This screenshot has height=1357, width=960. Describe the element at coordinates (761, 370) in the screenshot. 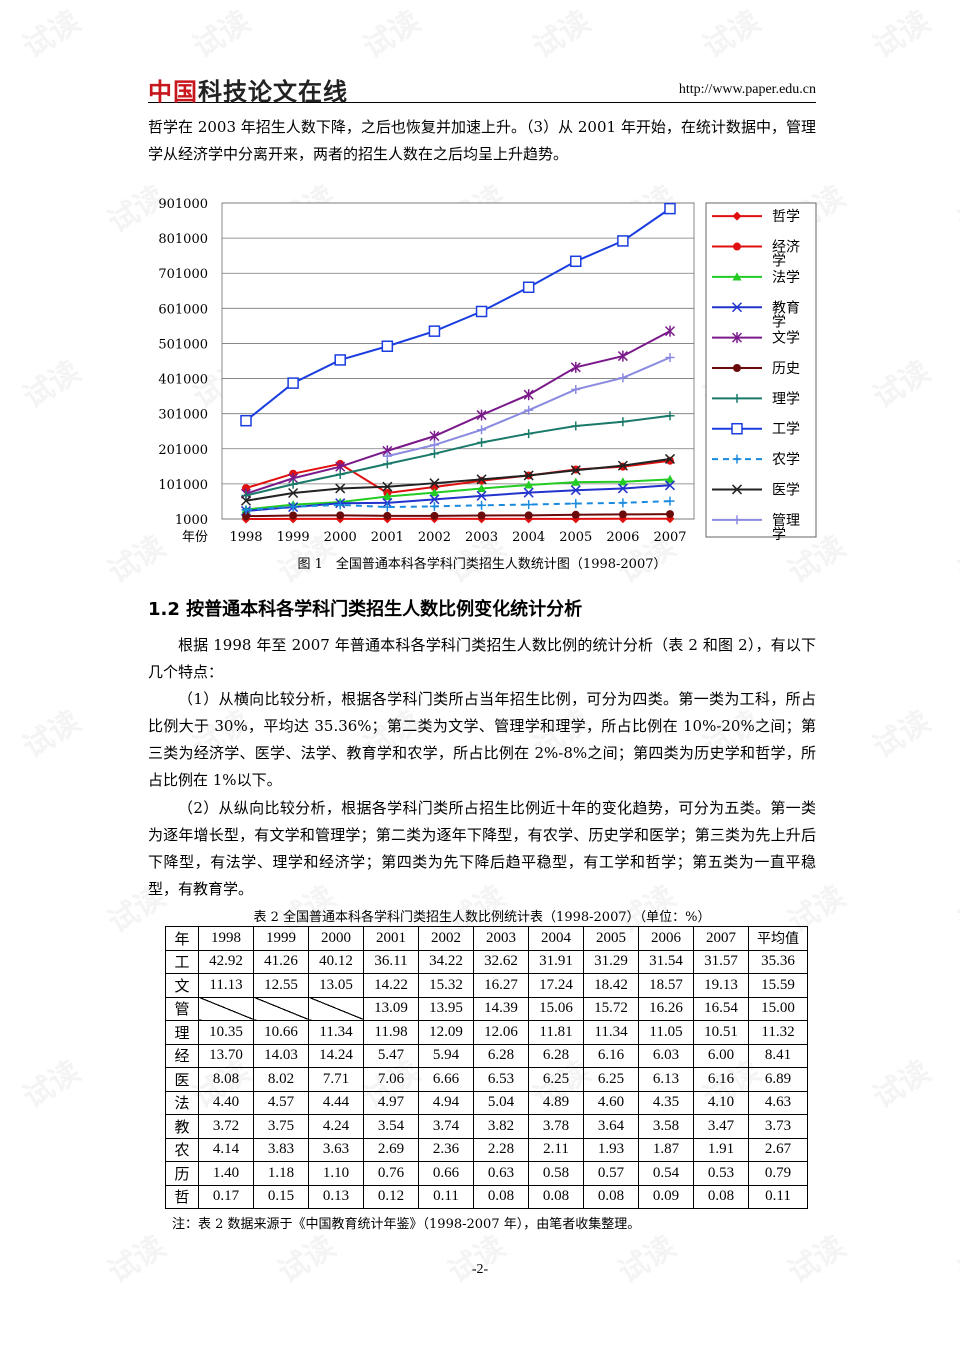

I see `legend-box` at that location.